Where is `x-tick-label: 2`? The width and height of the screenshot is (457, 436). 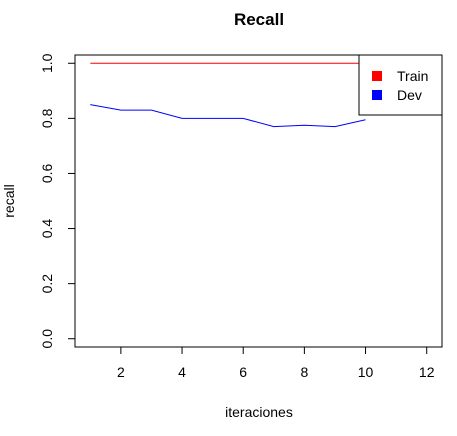
x-tick-label: 2 is located at coordinates (121, 372).